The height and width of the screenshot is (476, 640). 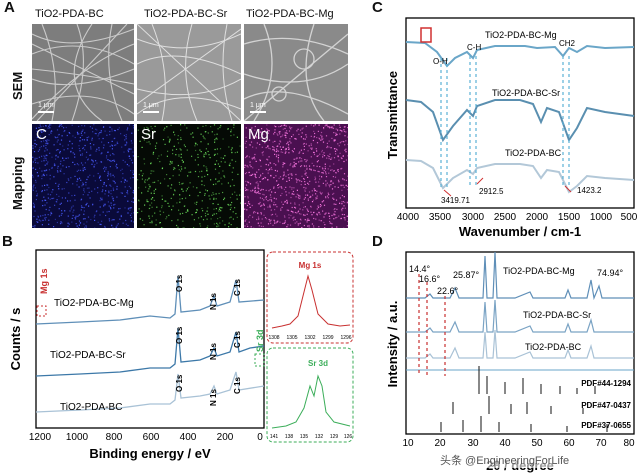 I want to click on svg-text: 1305, so click(x=291, y=338).